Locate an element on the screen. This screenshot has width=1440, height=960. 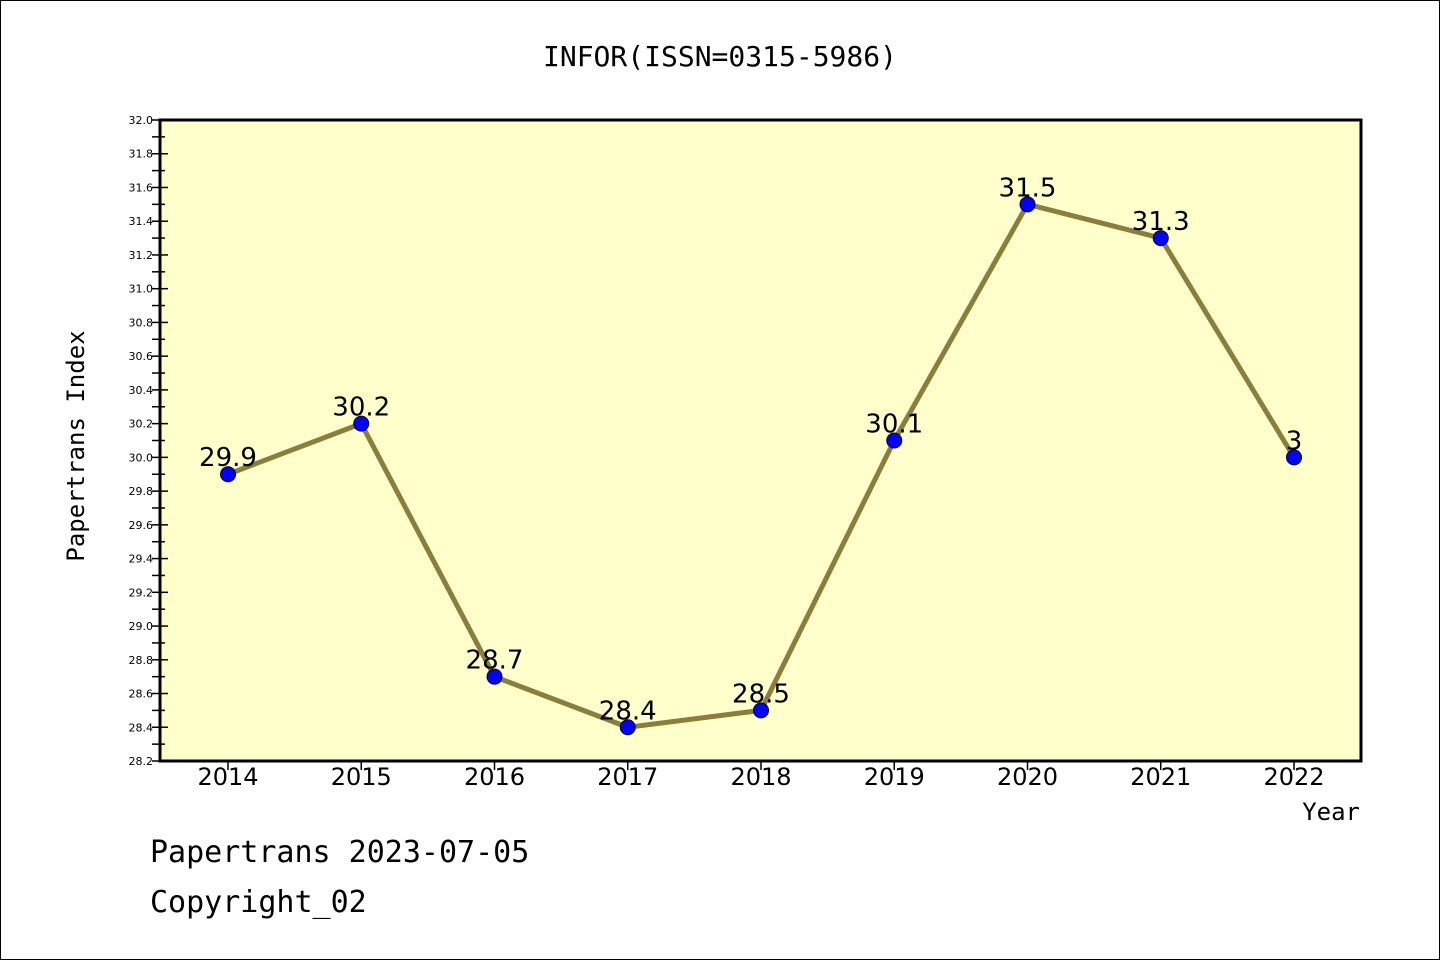
y-tick-label: 30.0 is located at coordinates (141, 457).